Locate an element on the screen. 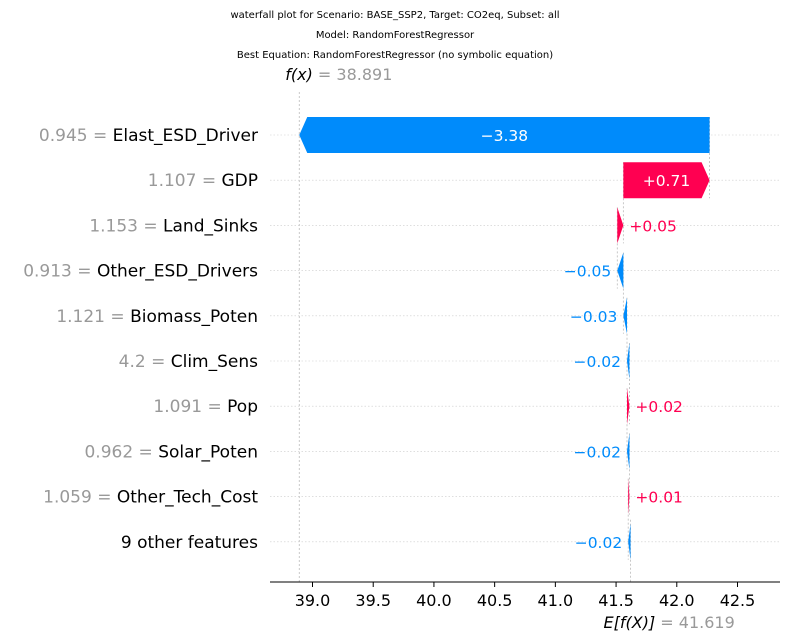 This screenshot has width=790, height=642. base-value-label: E[f(X)] = 41.619 is located at coordinates (669, 622).